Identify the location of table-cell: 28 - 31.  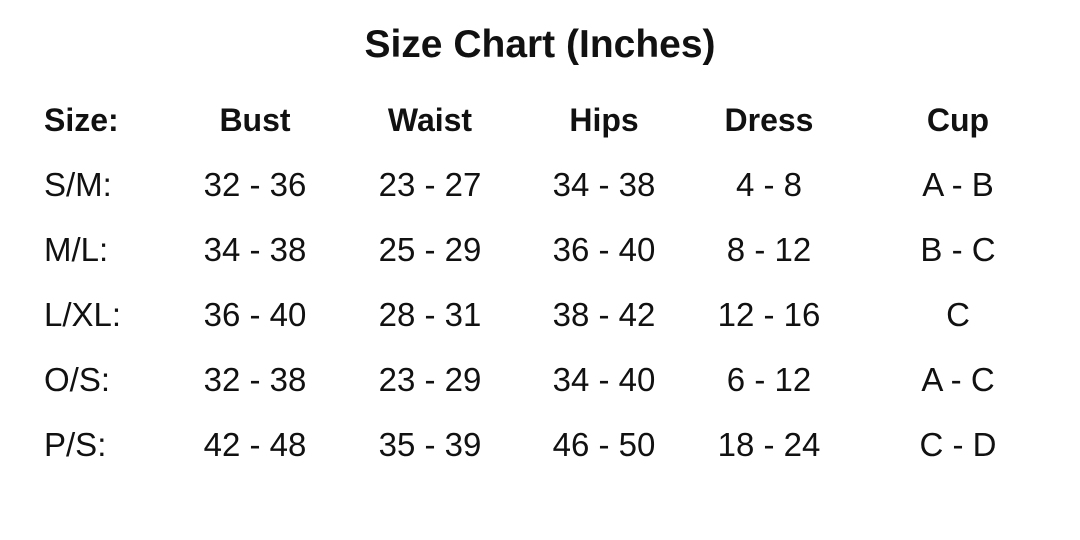
(430, 314).